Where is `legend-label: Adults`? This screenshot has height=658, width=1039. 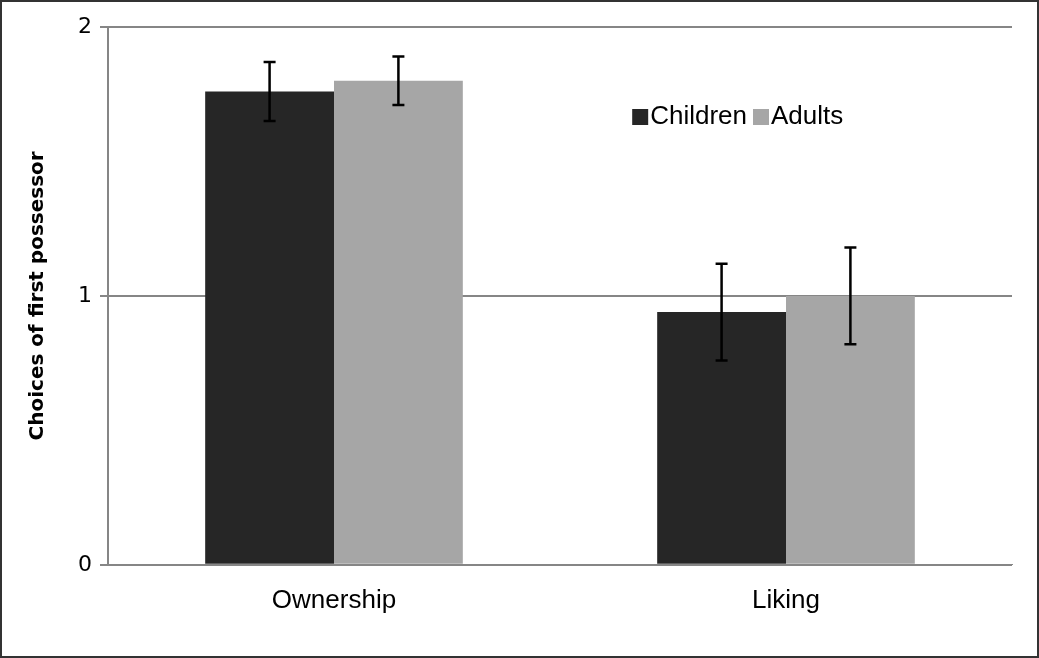 legend-label: Adults is located at coordinates (807, 115).